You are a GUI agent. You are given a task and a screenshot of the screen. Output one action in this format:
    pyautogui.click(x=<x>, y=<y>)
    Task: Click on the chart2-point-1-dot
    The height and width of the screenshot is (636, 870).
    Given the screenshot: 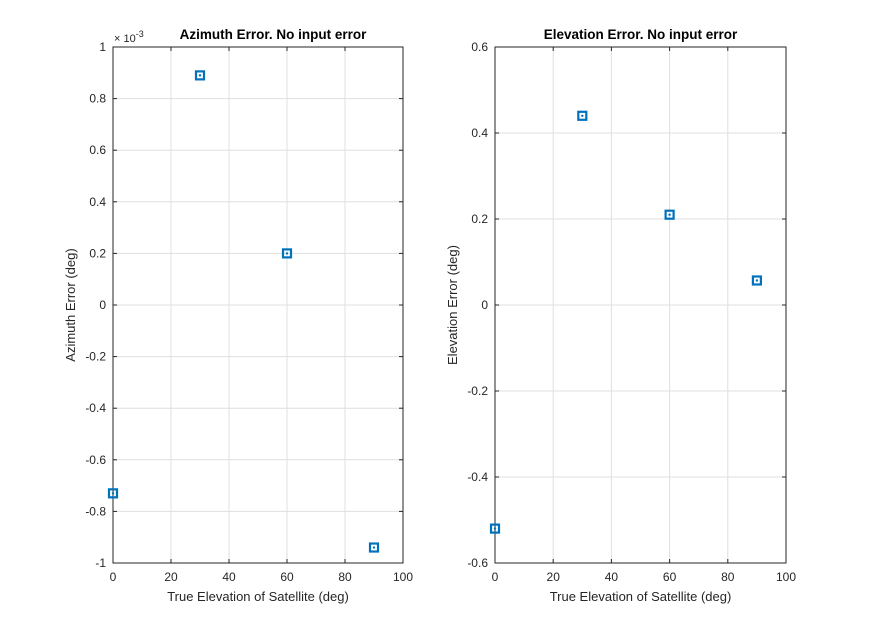 What is the action you would take?
    pyautogui.click(x=582, y=116)
    